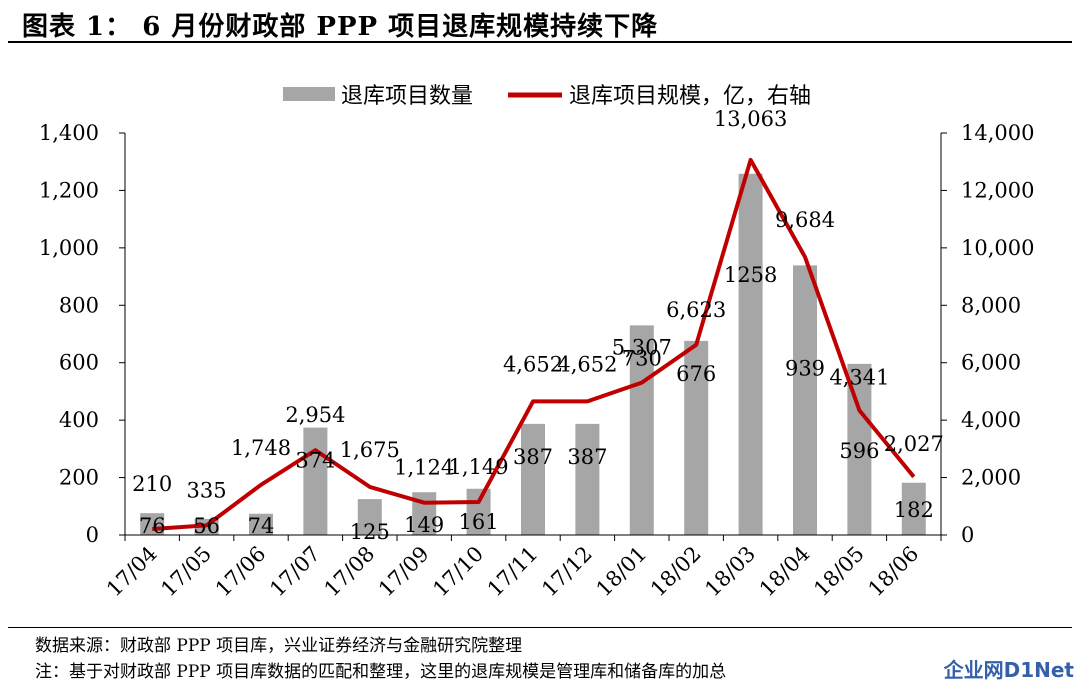 The height and width of the screenshot is (685, 1080). I want to click on bar-value-label: 76, so click(152, 526).